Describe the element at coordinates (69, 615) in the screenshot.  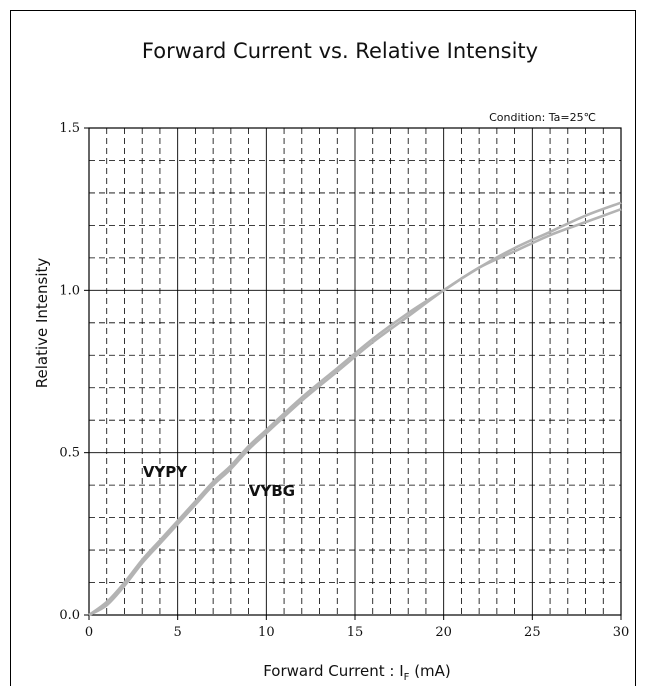
I see `y-tick-label: 0.0` at that location.